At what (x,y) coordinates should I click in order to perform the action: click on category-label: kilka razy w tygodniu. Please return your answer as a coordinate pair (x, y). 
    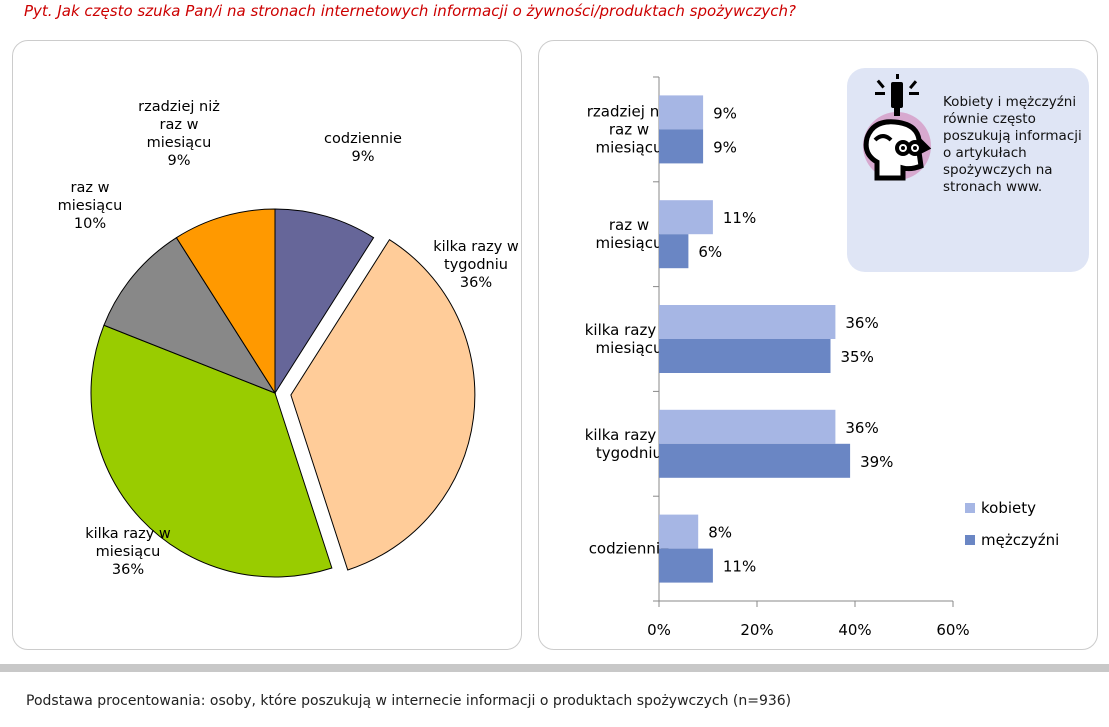
    Looking at the image, I should click on (629, 444).